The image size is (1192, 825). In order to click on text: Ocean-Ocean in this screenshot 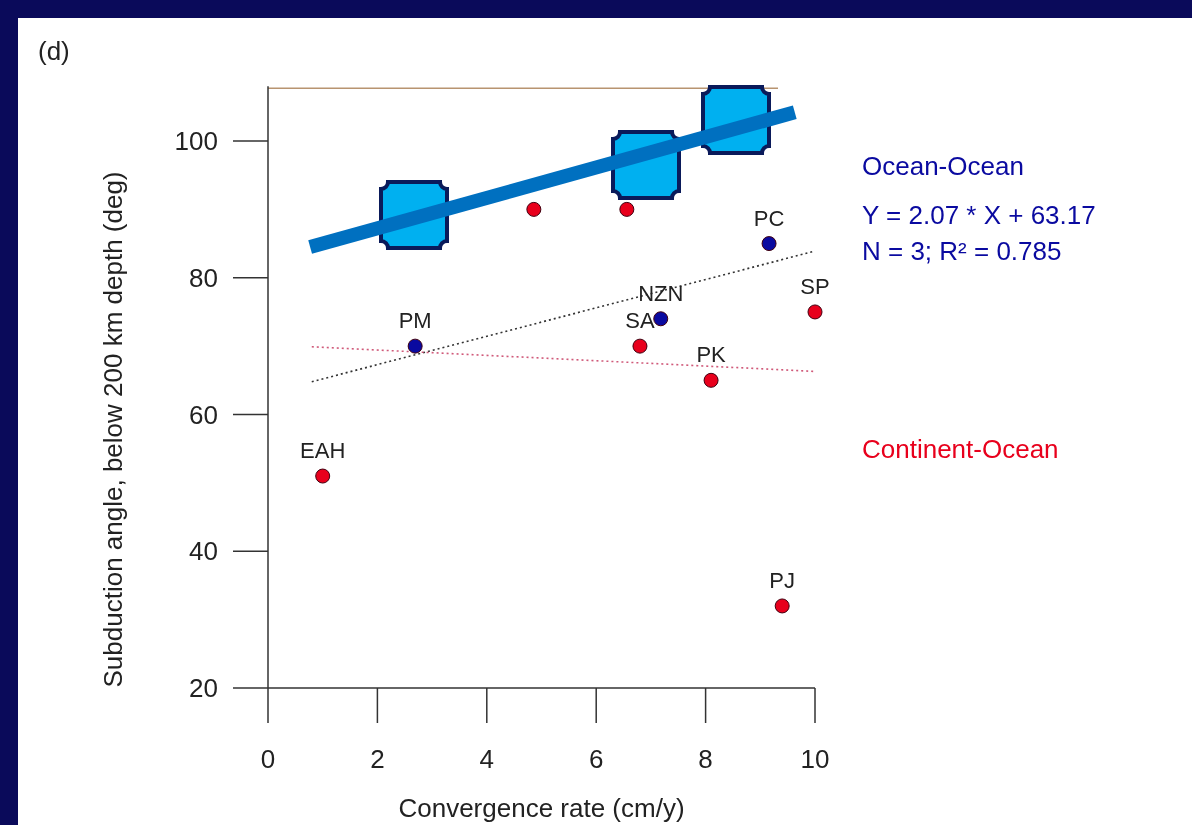, I will do `click(943, 166)`.